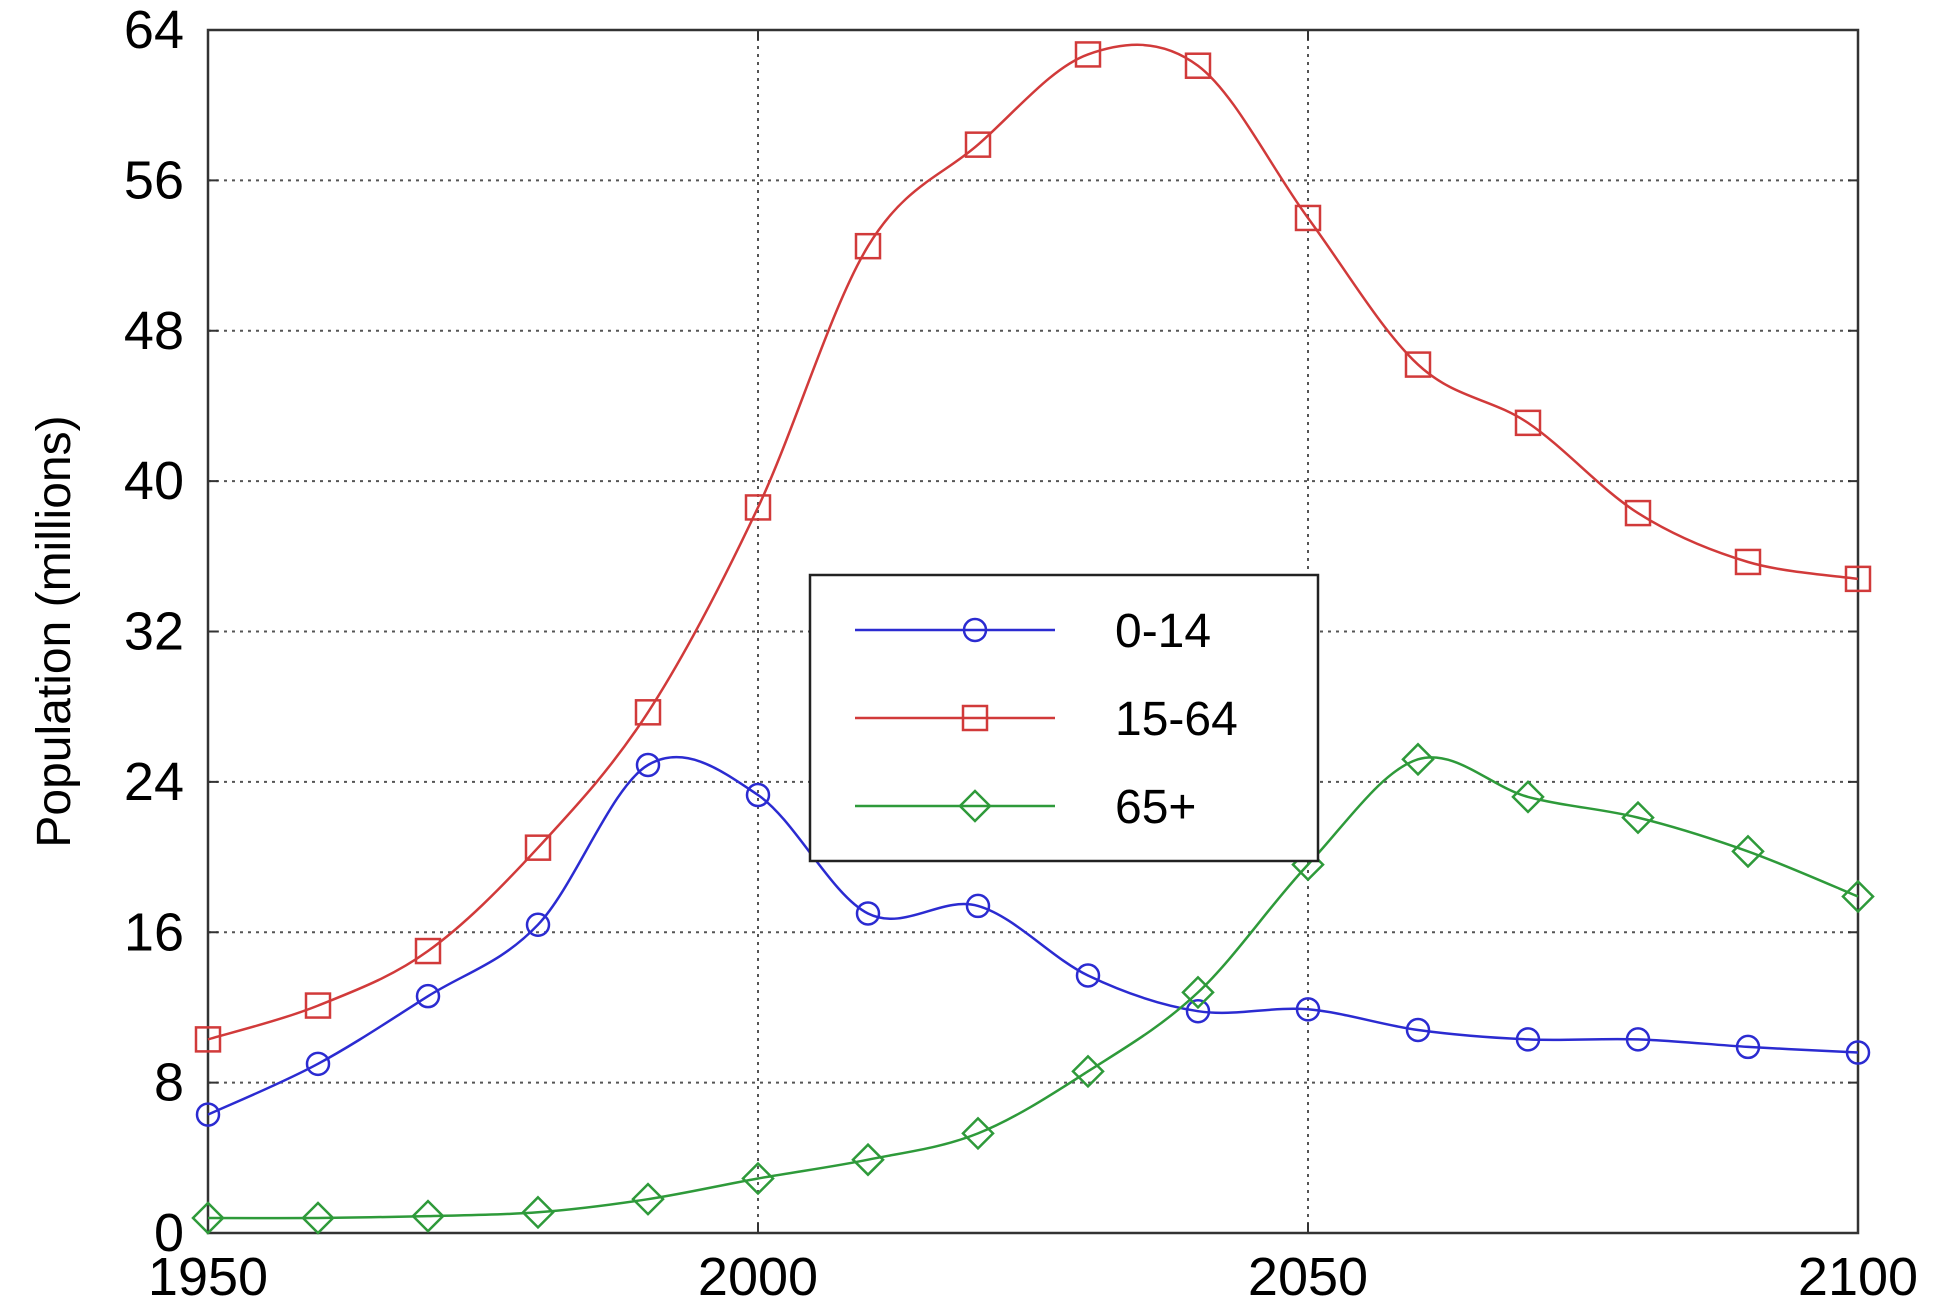  What do you see at coordinates (154, 782) in the screenshot?
I see `y-tick-label: 24` at bounding box center [154, 782].